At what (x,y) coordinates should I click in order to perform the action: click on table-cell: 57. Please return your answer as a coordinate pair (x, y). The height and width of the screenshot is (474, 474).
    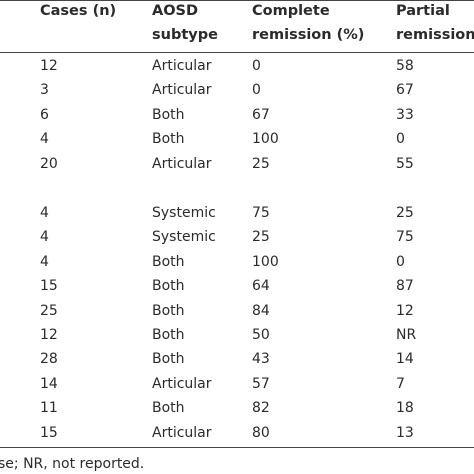
    Looking at the image, I should click on (261, 383).